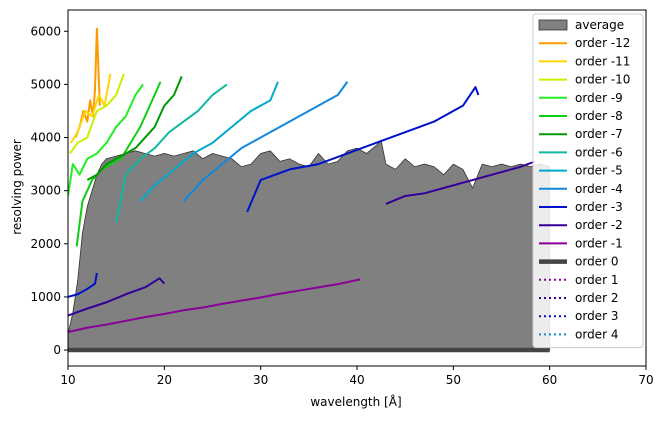 The width and height of the screenshot is (665, 425). I want to click on y-tick-label: 3000, so click(45, 191).